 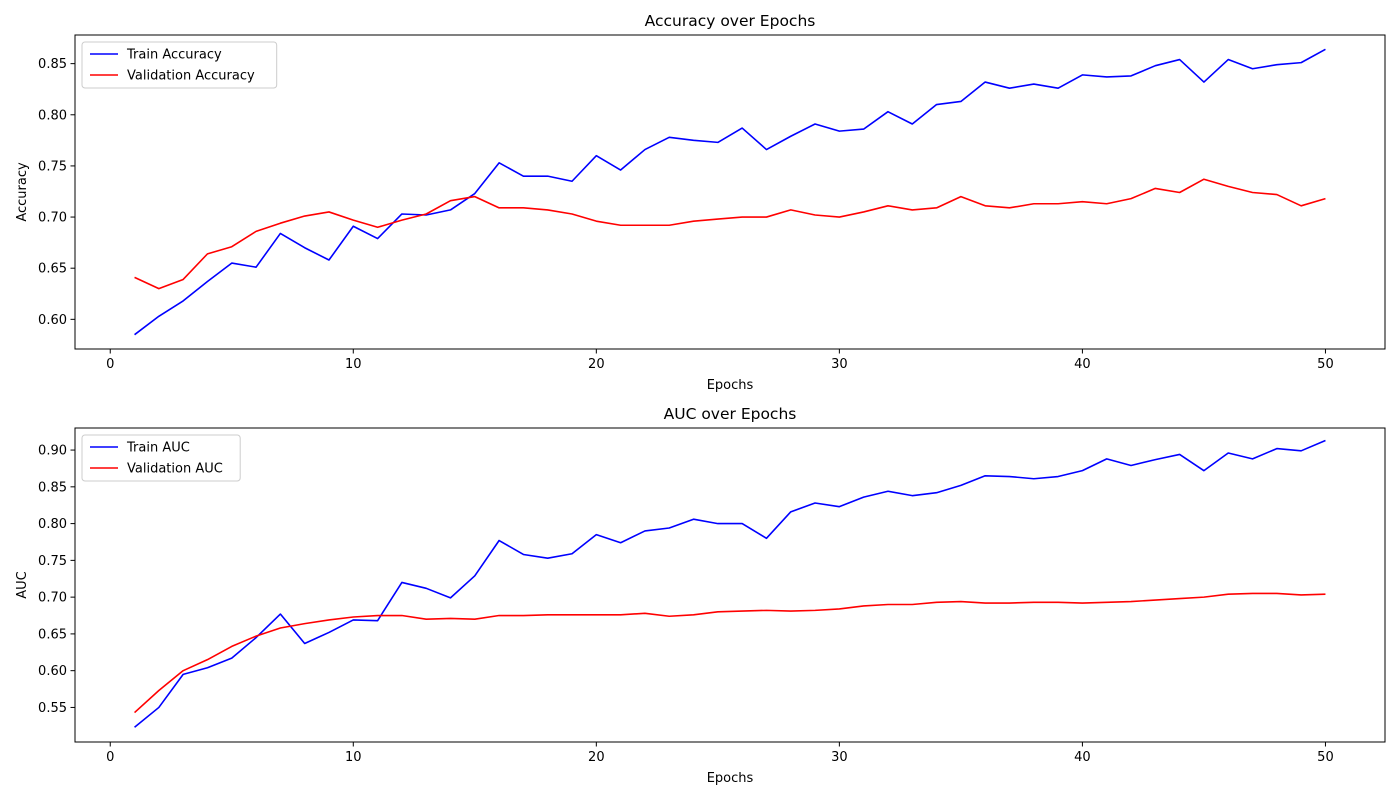 I want to click on legend-entry-label: Validation Accuracy, so click(x=191, y=76).